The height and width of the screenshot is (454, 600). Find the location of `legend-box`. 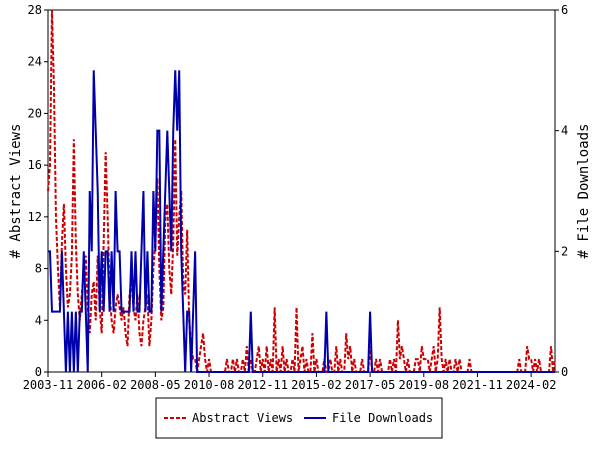

legend-box is located at coordinates (299, 418).